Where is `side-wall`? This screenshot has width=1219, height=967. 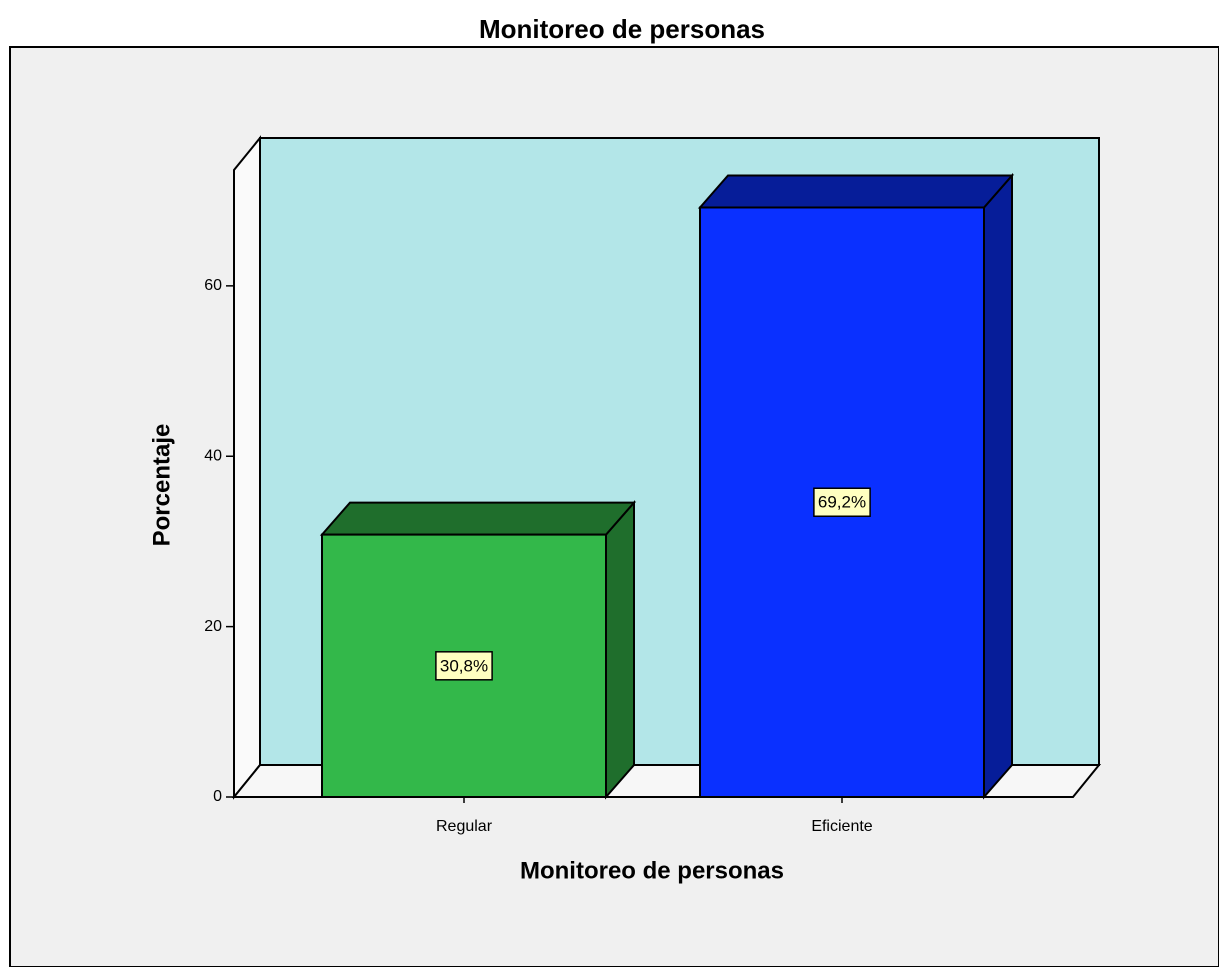 side-wall is located at coordinates (247, 467).